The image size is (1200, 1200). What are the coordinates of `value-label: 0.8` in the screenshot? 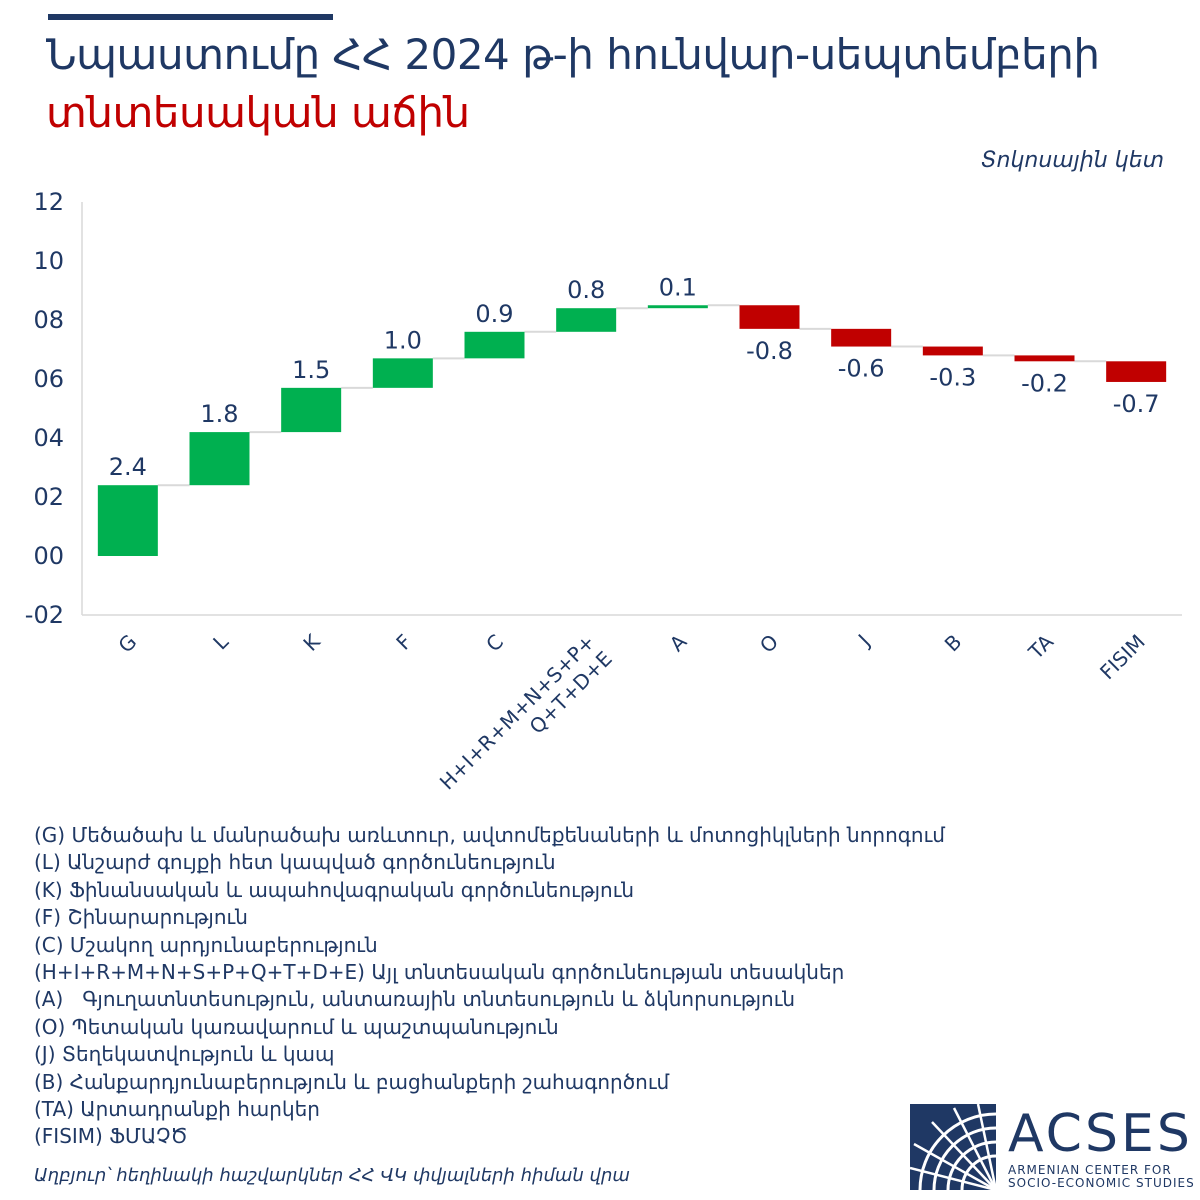 It's located at (586, 290).